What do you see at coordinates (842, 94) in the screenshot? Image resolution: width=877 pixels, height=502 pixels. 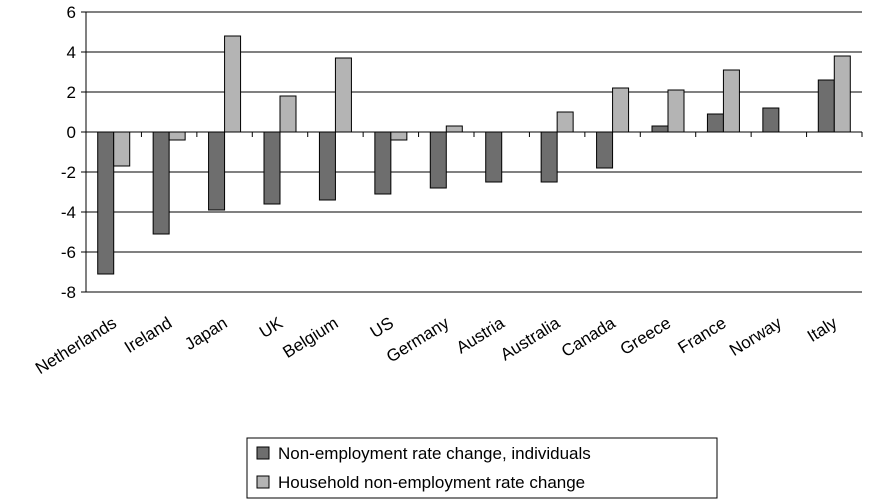 I see `bar-household-italy` at bounding box center [842, 94].